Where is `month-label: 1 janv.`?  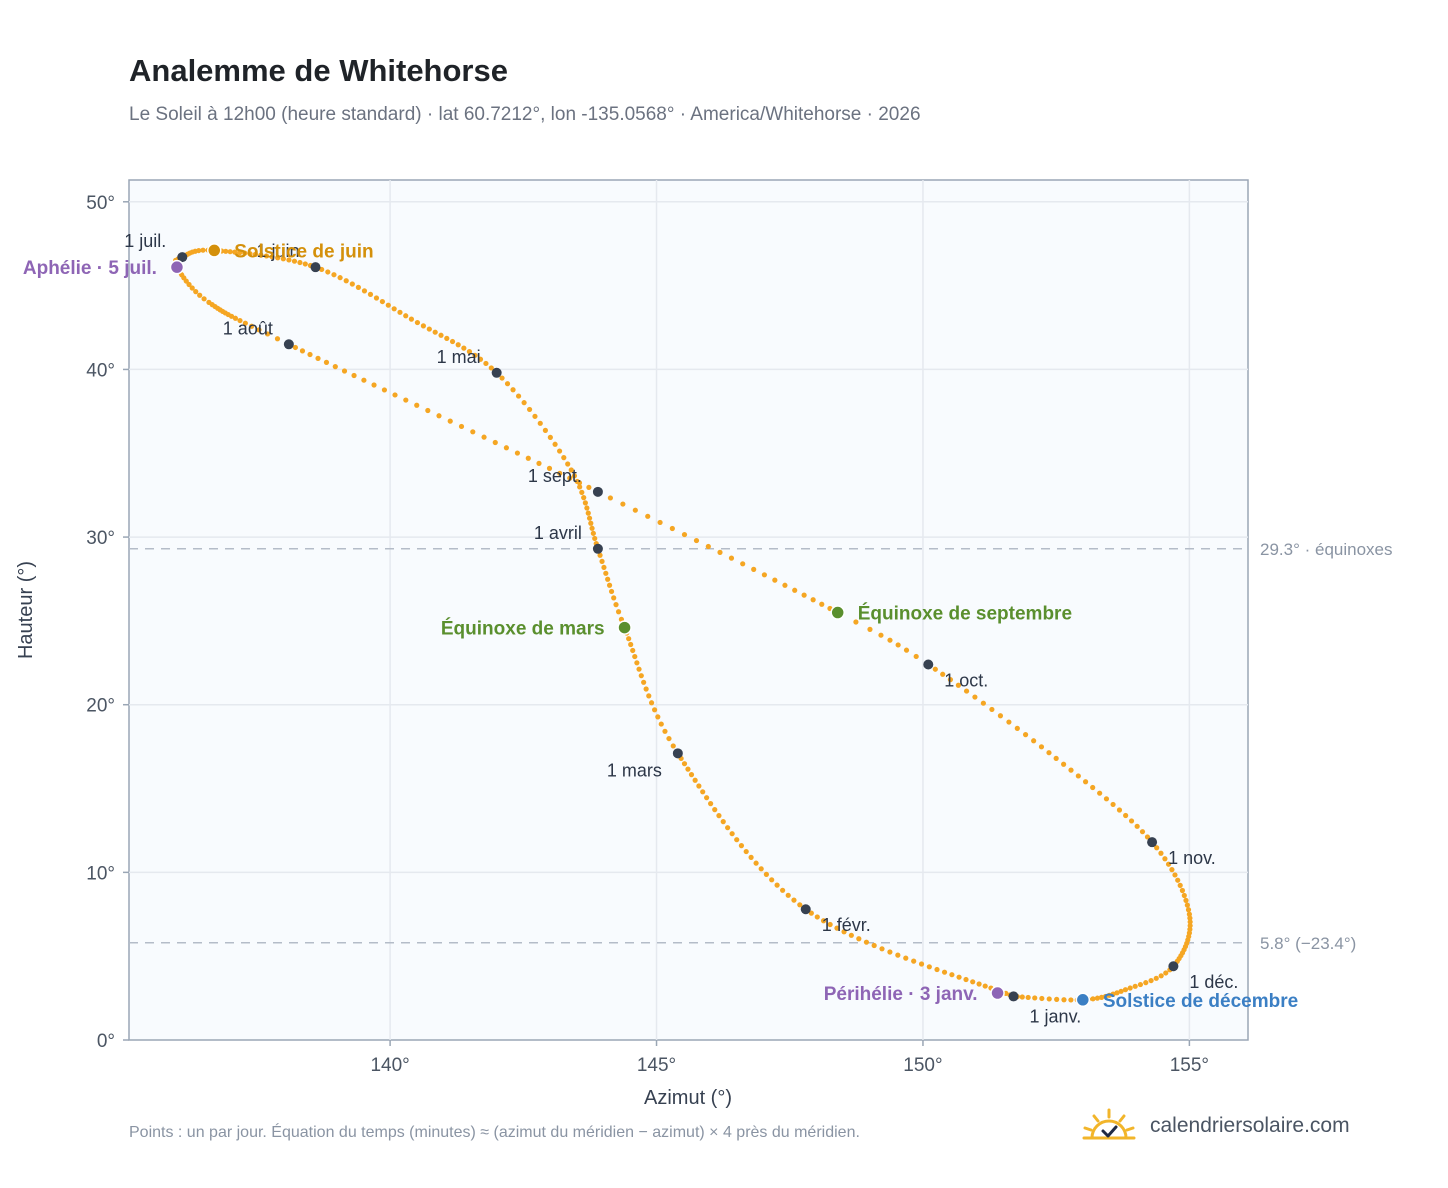 month-label: 1 janv. is located at coordinates (1056, 1016).